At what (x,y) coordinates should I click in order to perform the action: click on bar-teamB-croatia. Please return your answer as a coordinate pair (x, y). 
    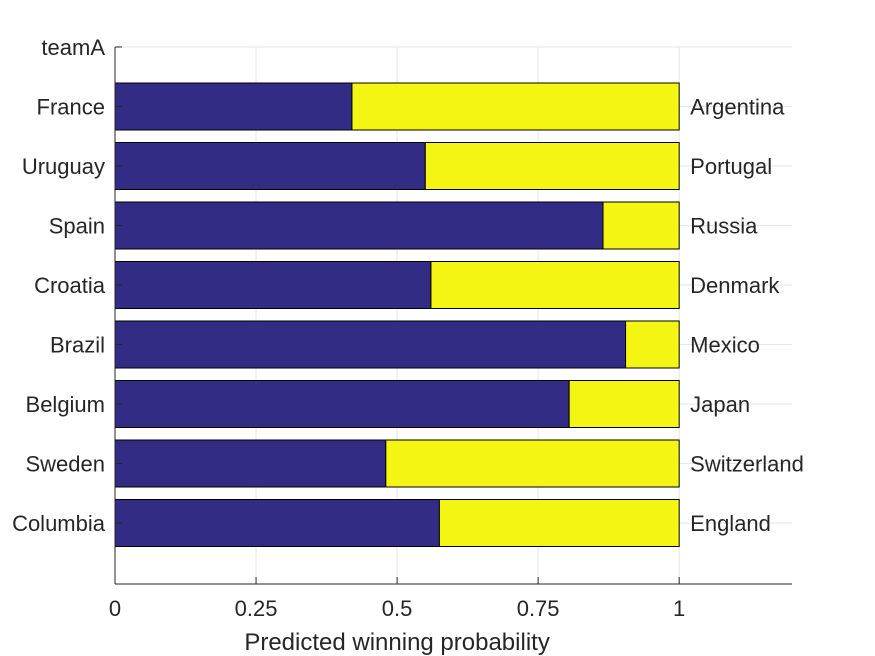
    Looking at the image, I should click on (555, 285).